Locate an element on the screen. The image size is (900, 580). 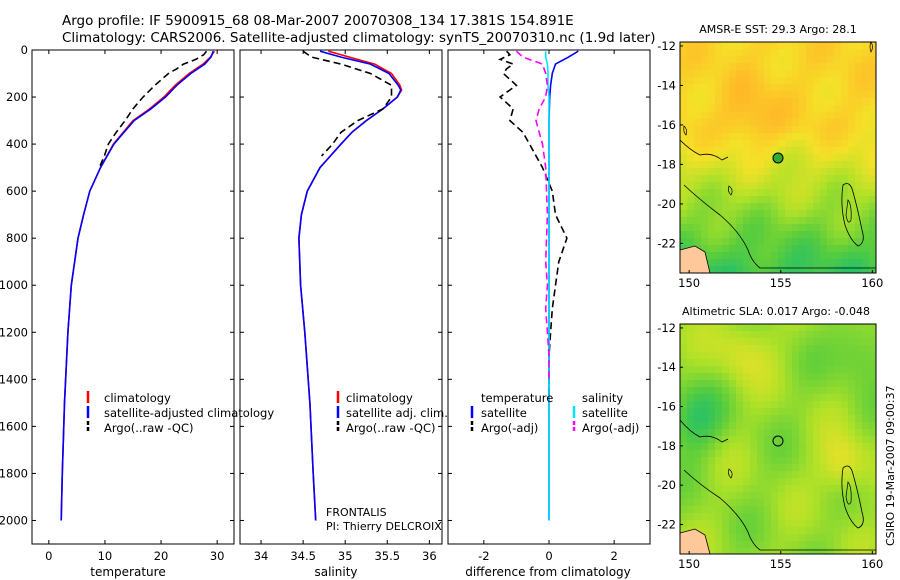
legend-label: Argo(-adj) is located at coordinates (509, 428).